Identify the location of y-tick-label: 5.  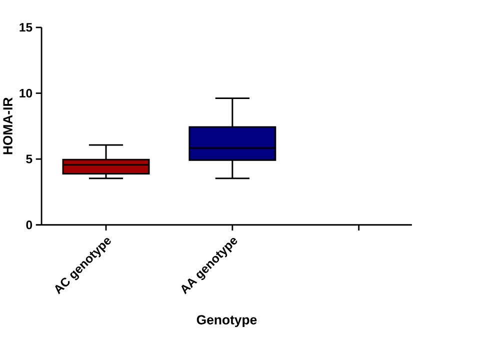
(29, 159).